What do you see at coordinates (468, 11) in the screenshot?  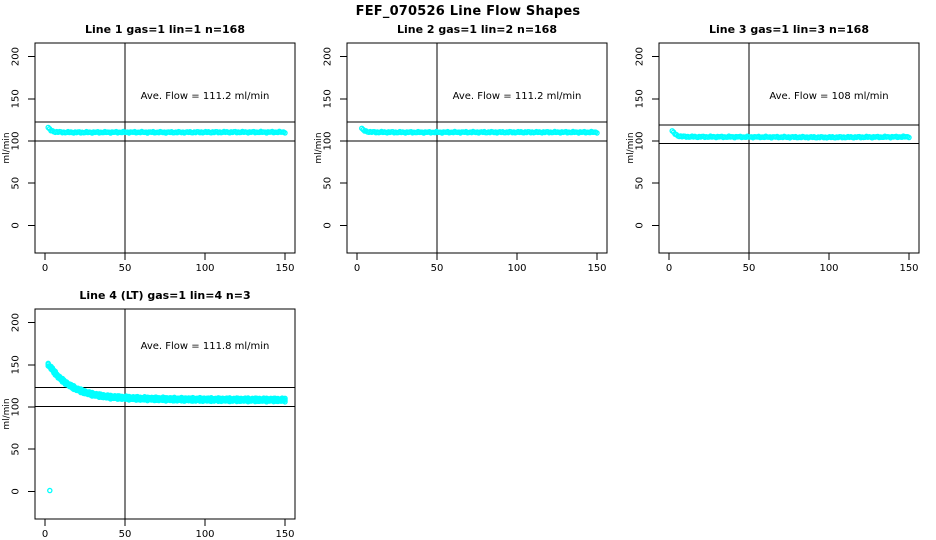 I see `figure-title: FEF_070526 Line Flow Shapes` at bounding box center [468, 11].